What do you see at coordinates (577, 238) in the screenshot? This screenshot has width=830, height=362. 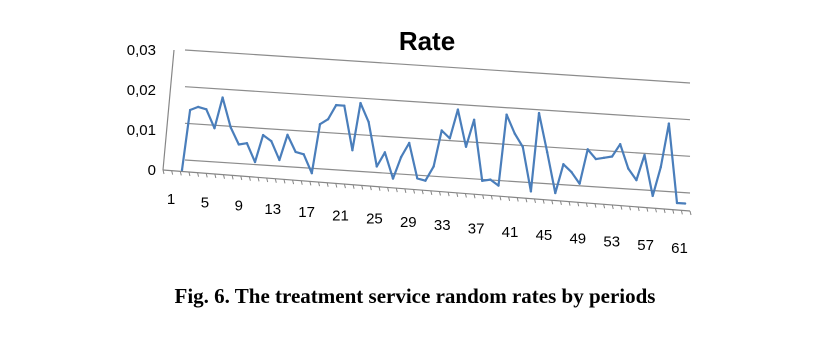 I see `x-tick-label: 49` at bounding box center [577, 238].